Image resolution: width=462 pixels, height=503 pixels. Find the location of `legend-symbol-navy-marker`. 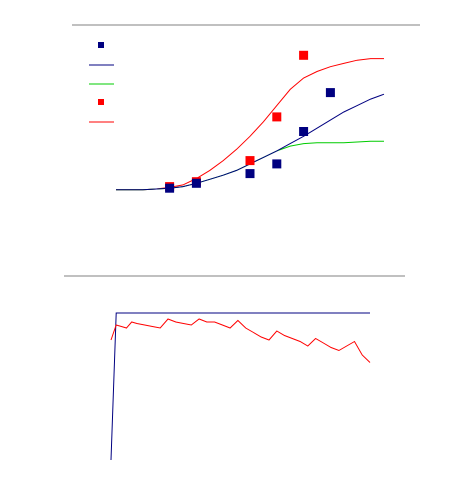

legend-symbol-navy-marker is located at coordinates (101, 45).